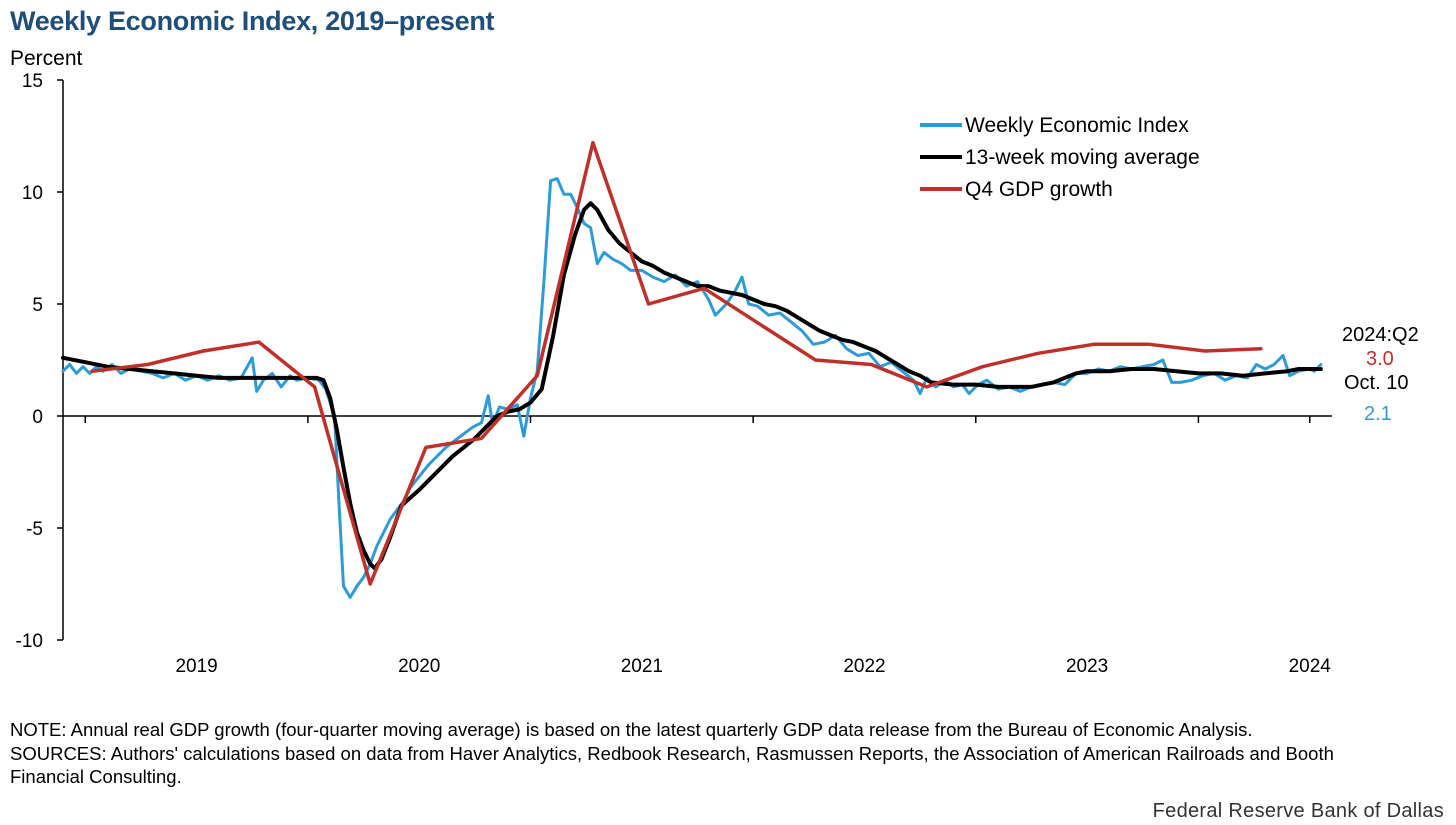  I want to click on annotation-wei-value: 2.1, so click(1378, 414).